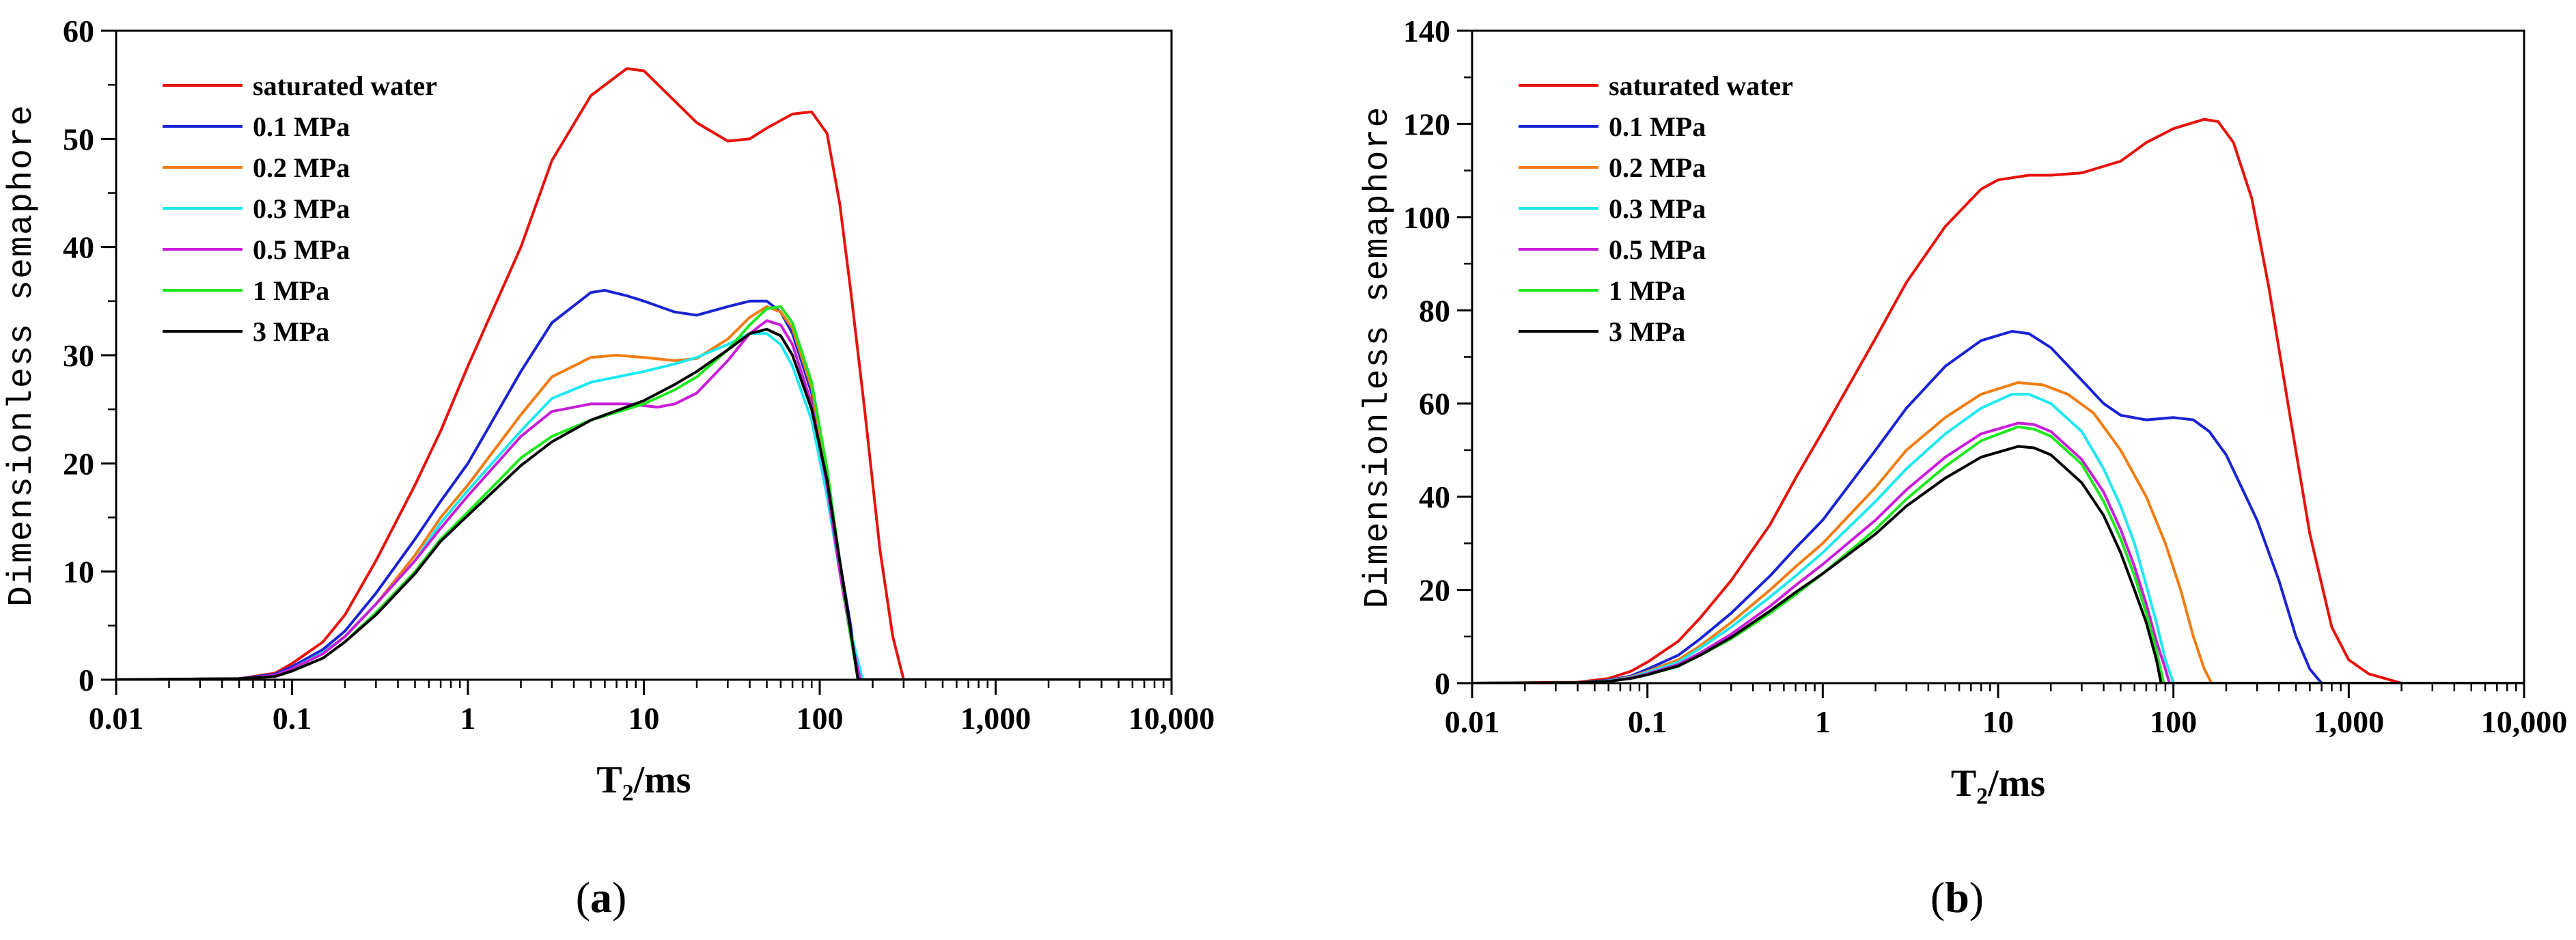 This screenshot has height=940, width=2576. Describe the element at coordinates (601, 897) in the screenshot. I see `panel-label: (a)` at that location.